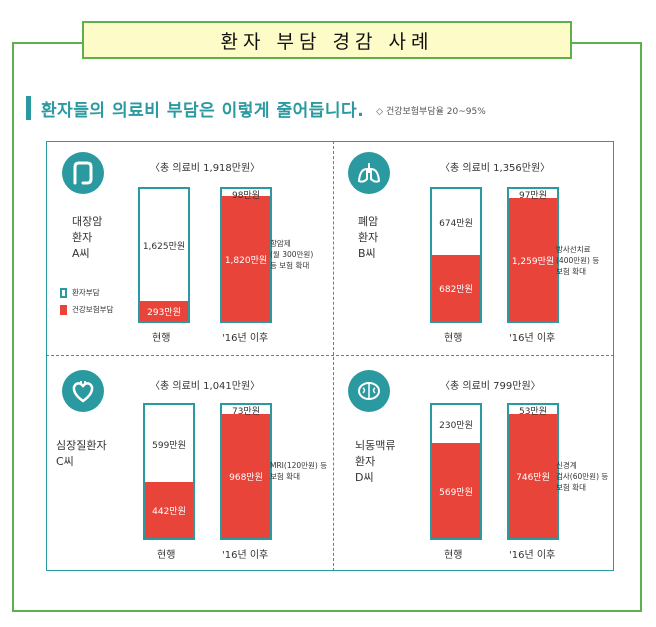 The width and height of the screenshot is (656, 627). I want to click on annotation-line: 방사선치료, so click(573, 249).